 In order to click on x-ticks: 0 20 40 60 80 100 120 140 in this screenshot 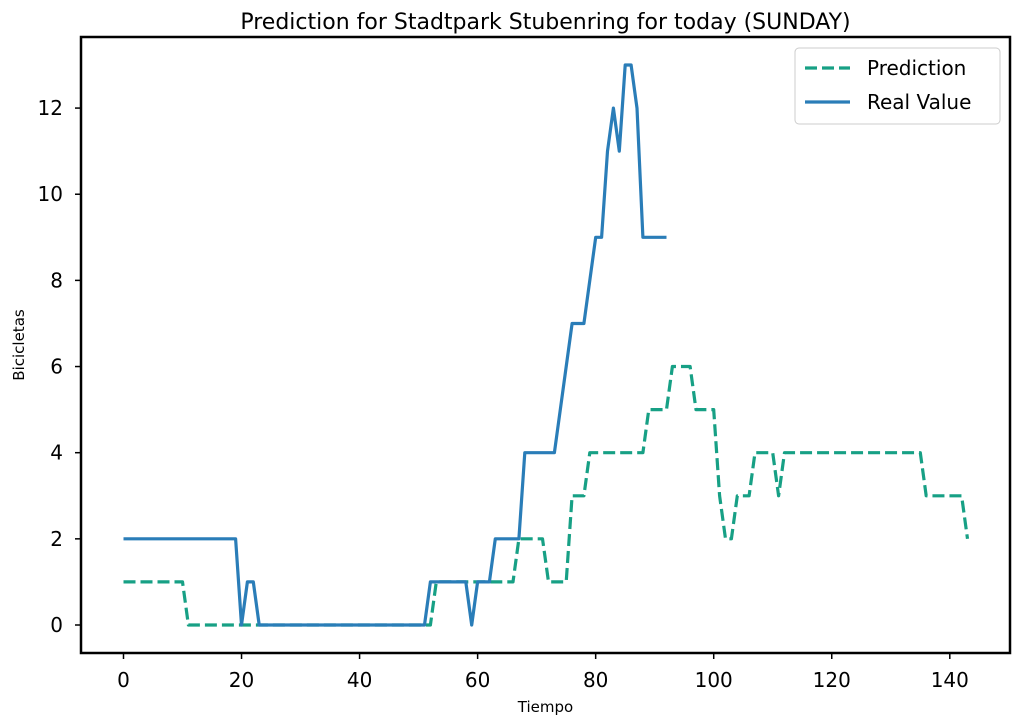, I will do `click(543, 672)`.